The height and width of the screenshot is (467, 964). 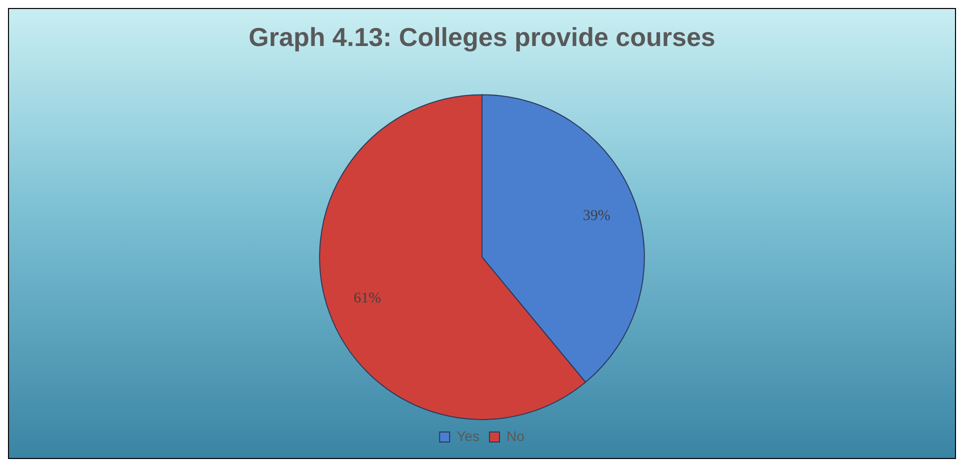 I want to click on legend-label: Yes, so click(x=468, y=436).